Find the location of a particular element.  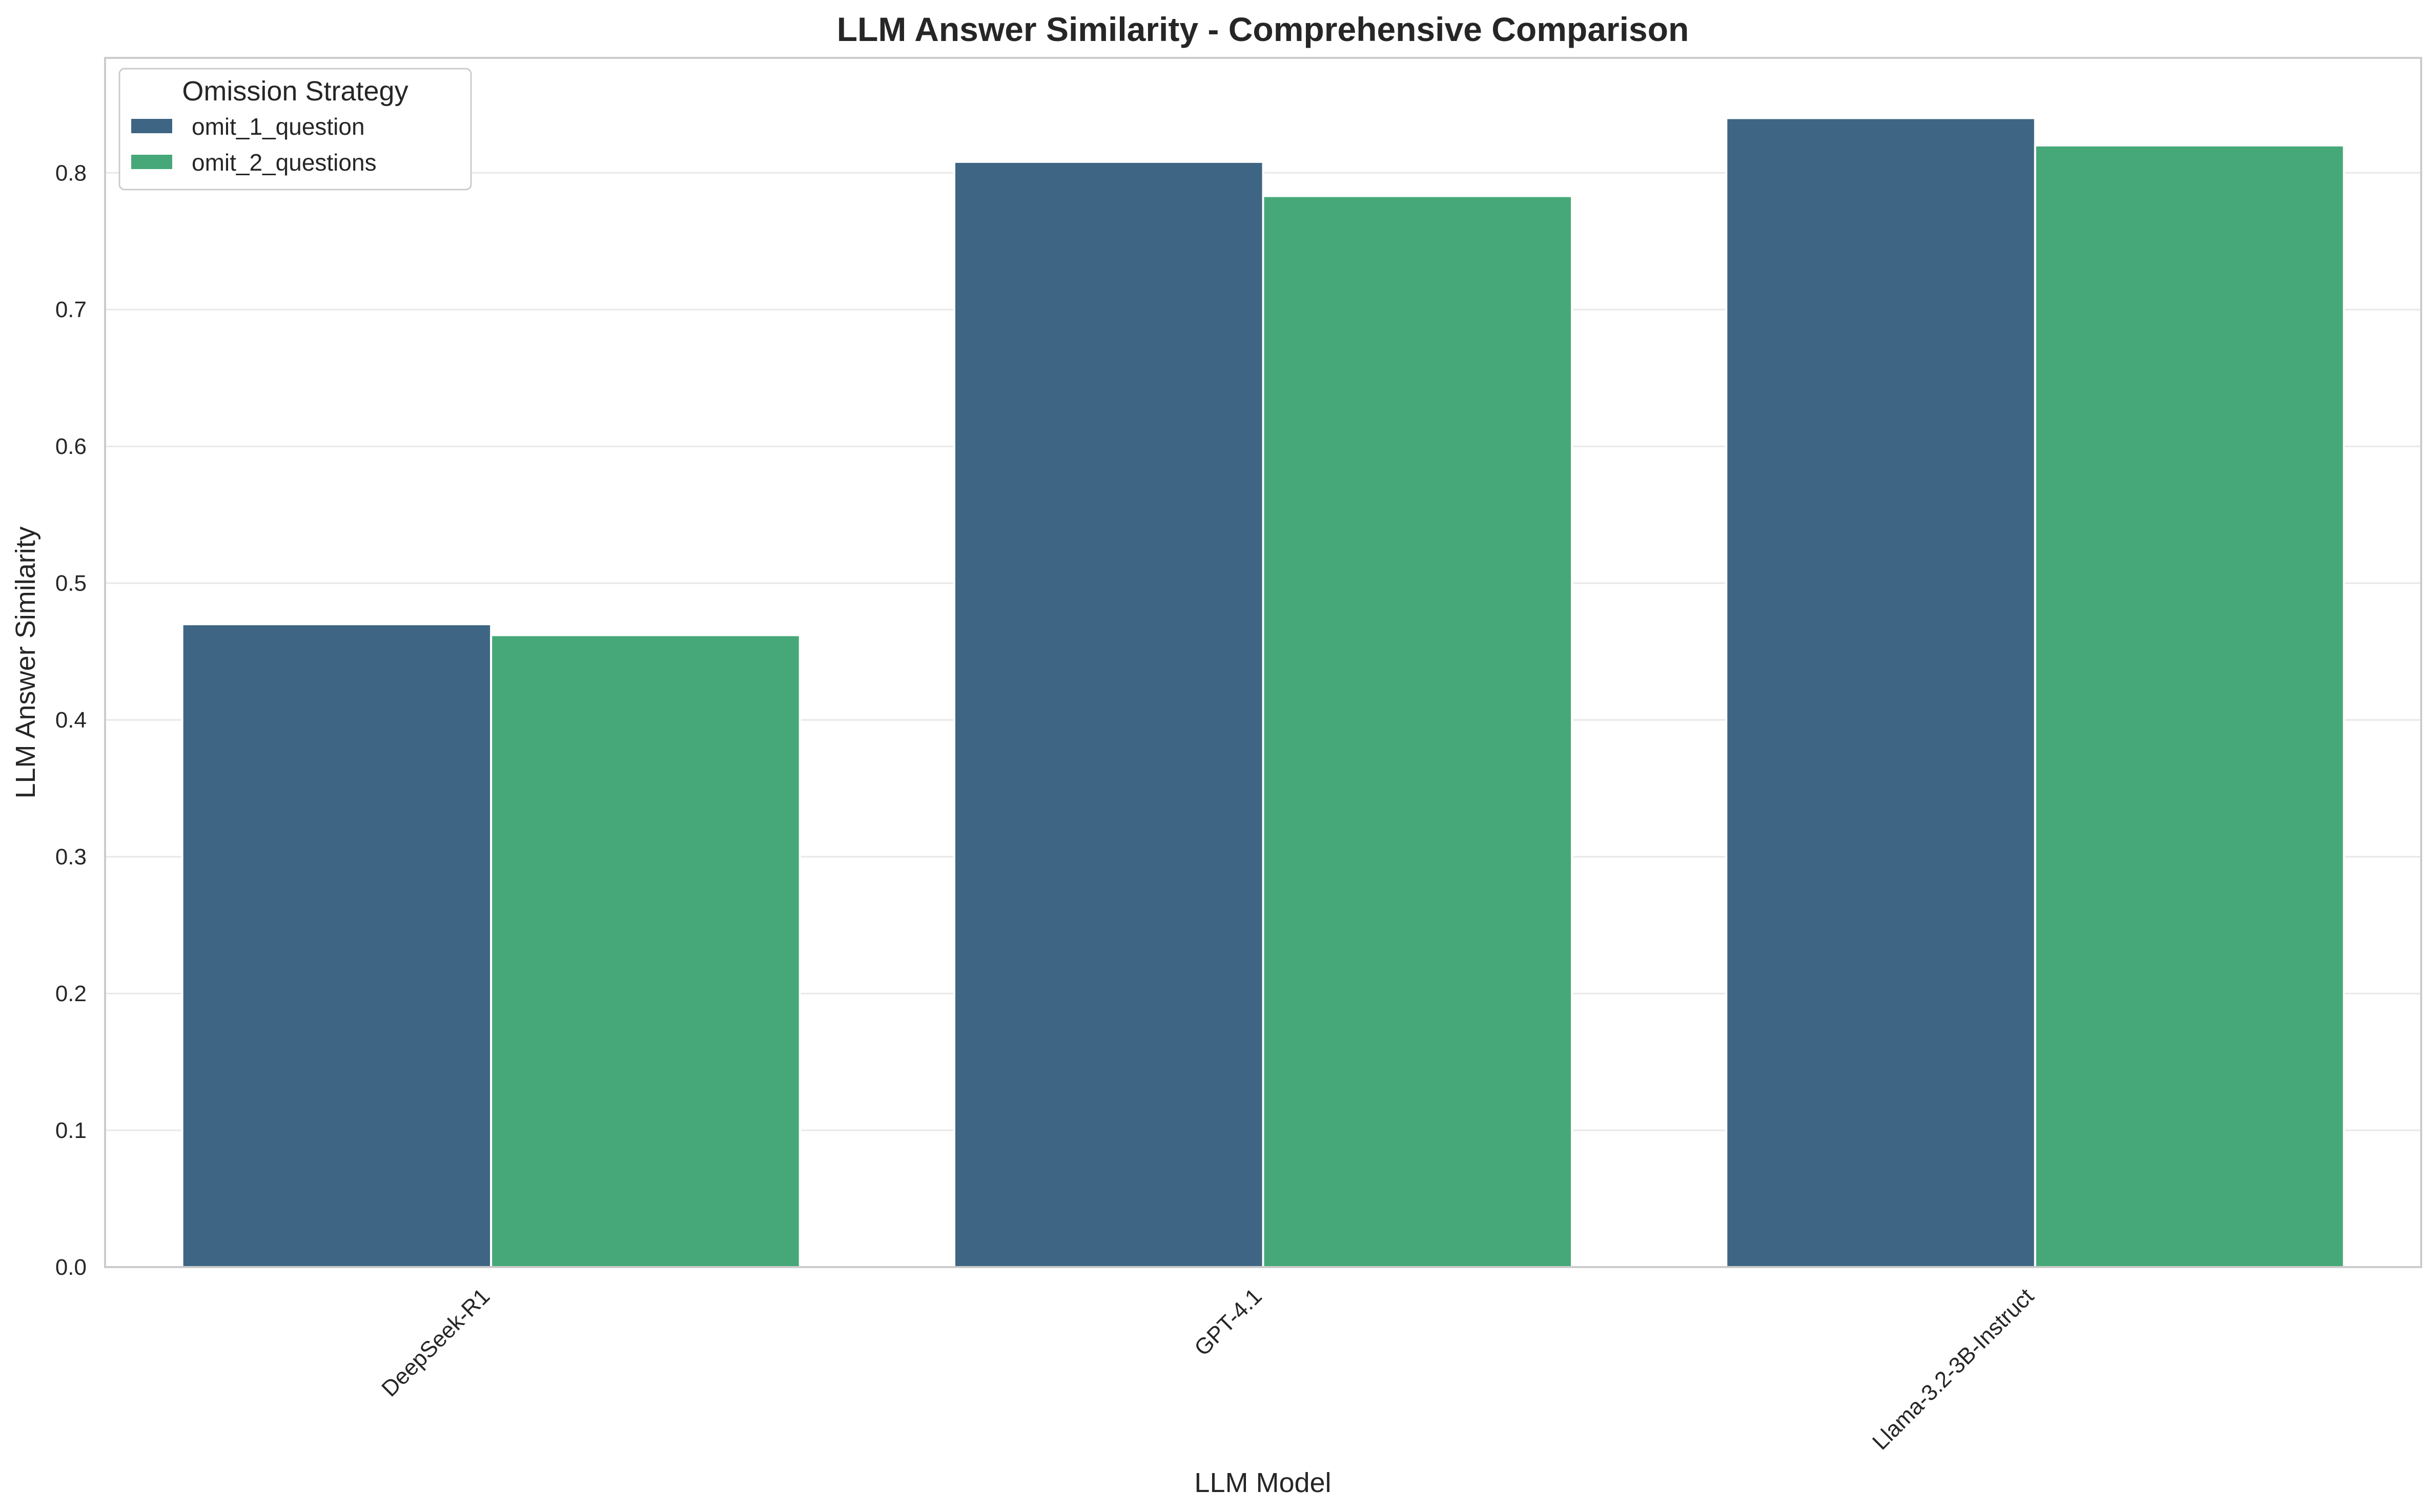

legend-swatch-omit-2-questions is located at coordinates (151, 162).